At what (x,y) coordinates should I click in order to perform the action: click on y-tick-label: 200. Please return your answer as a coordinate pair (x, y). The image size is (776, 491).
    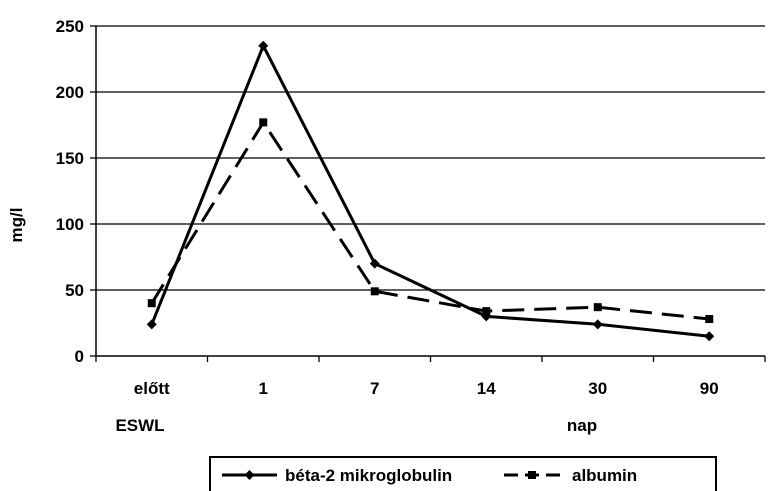
    Looking at the image, I should click on (70, 92).